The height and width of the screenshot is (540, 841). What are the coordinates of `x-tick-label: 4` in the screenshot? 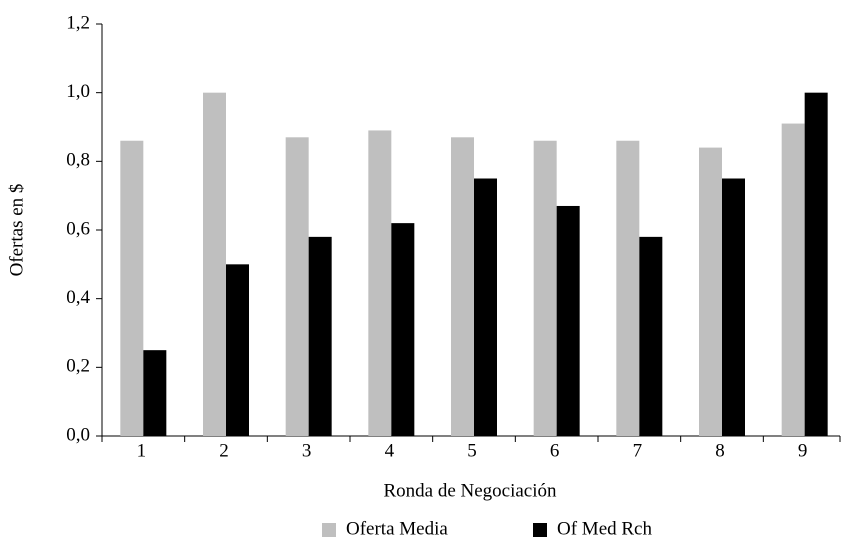 It's located at (390, 450).